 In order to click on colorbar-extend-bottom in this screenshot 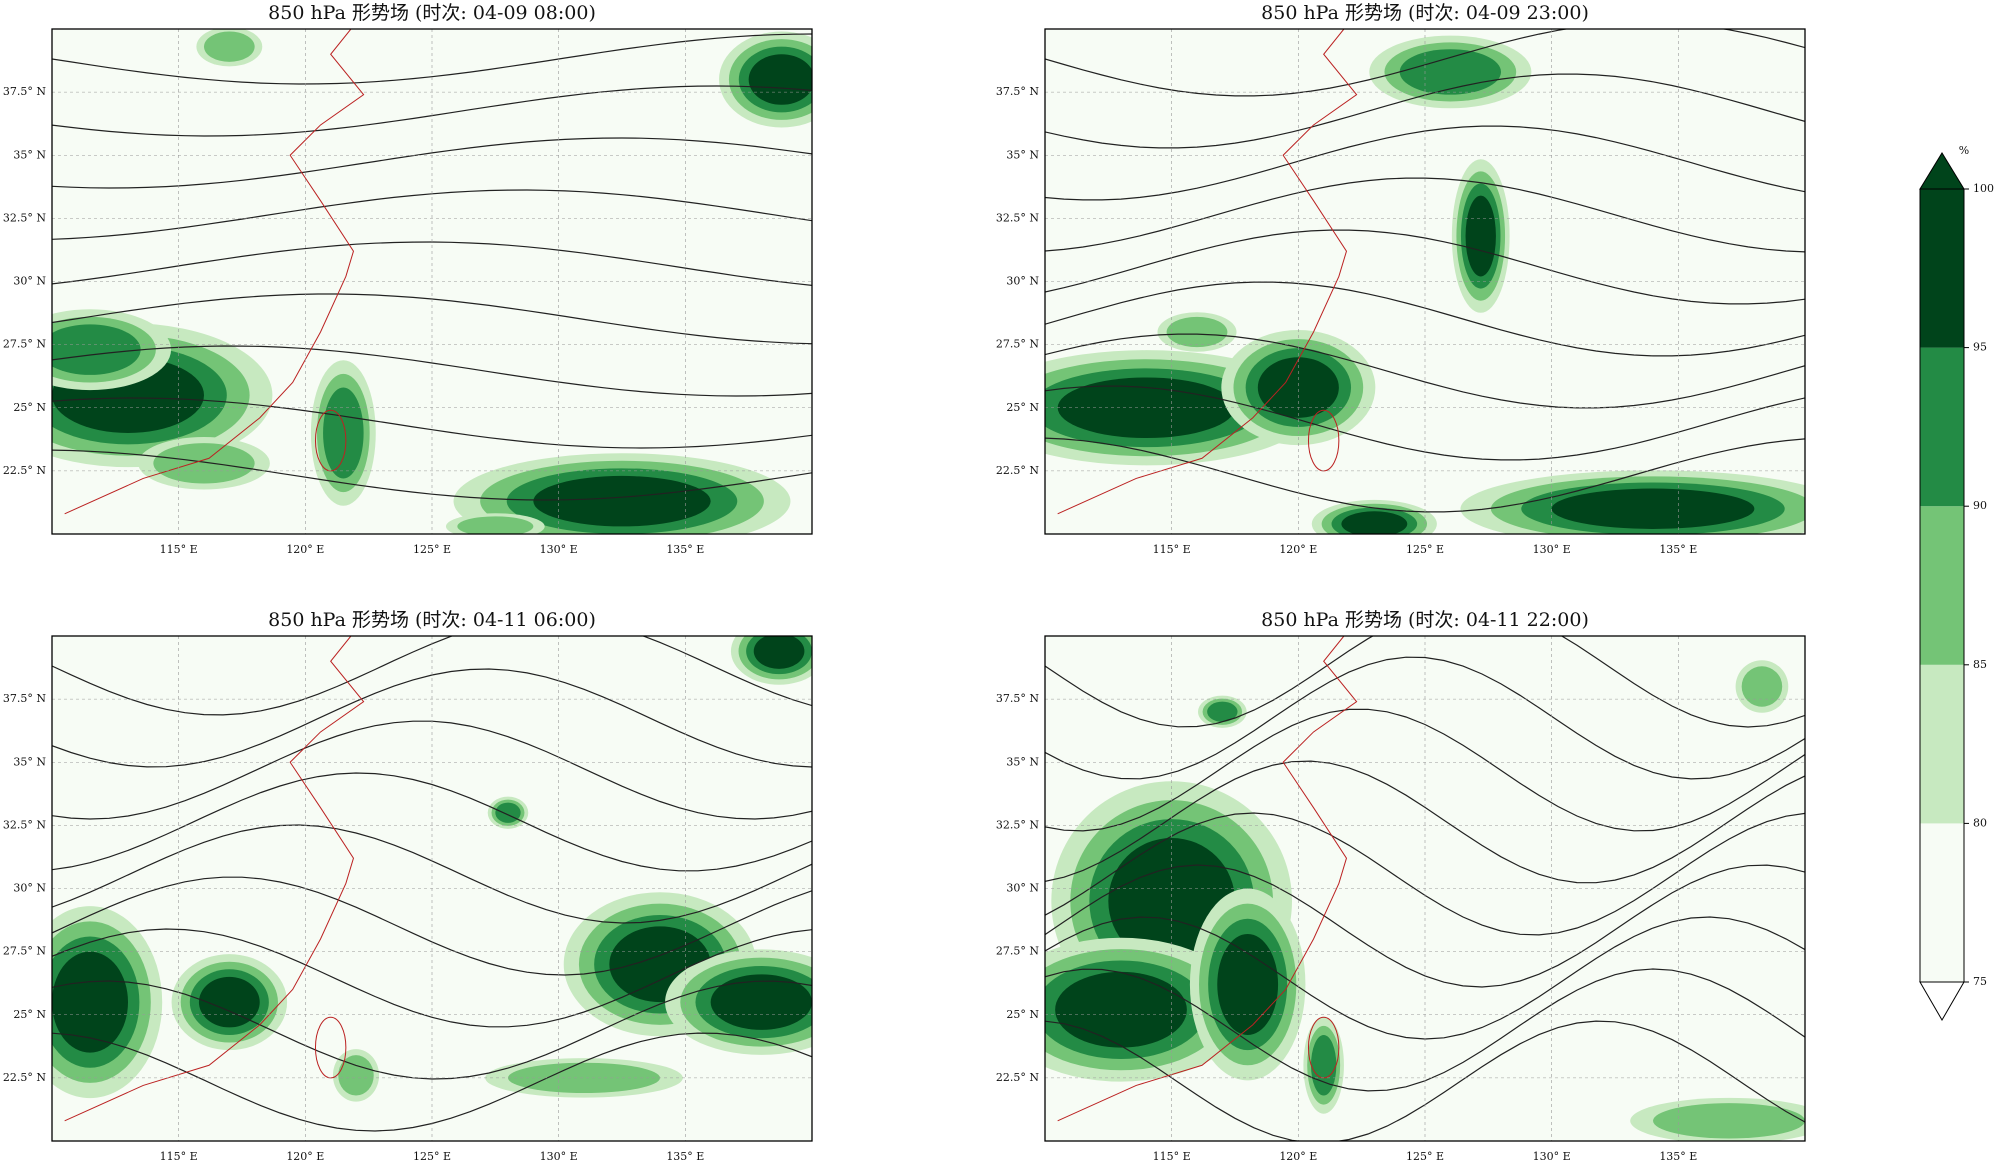, I will do `click(1942, 1001)`.